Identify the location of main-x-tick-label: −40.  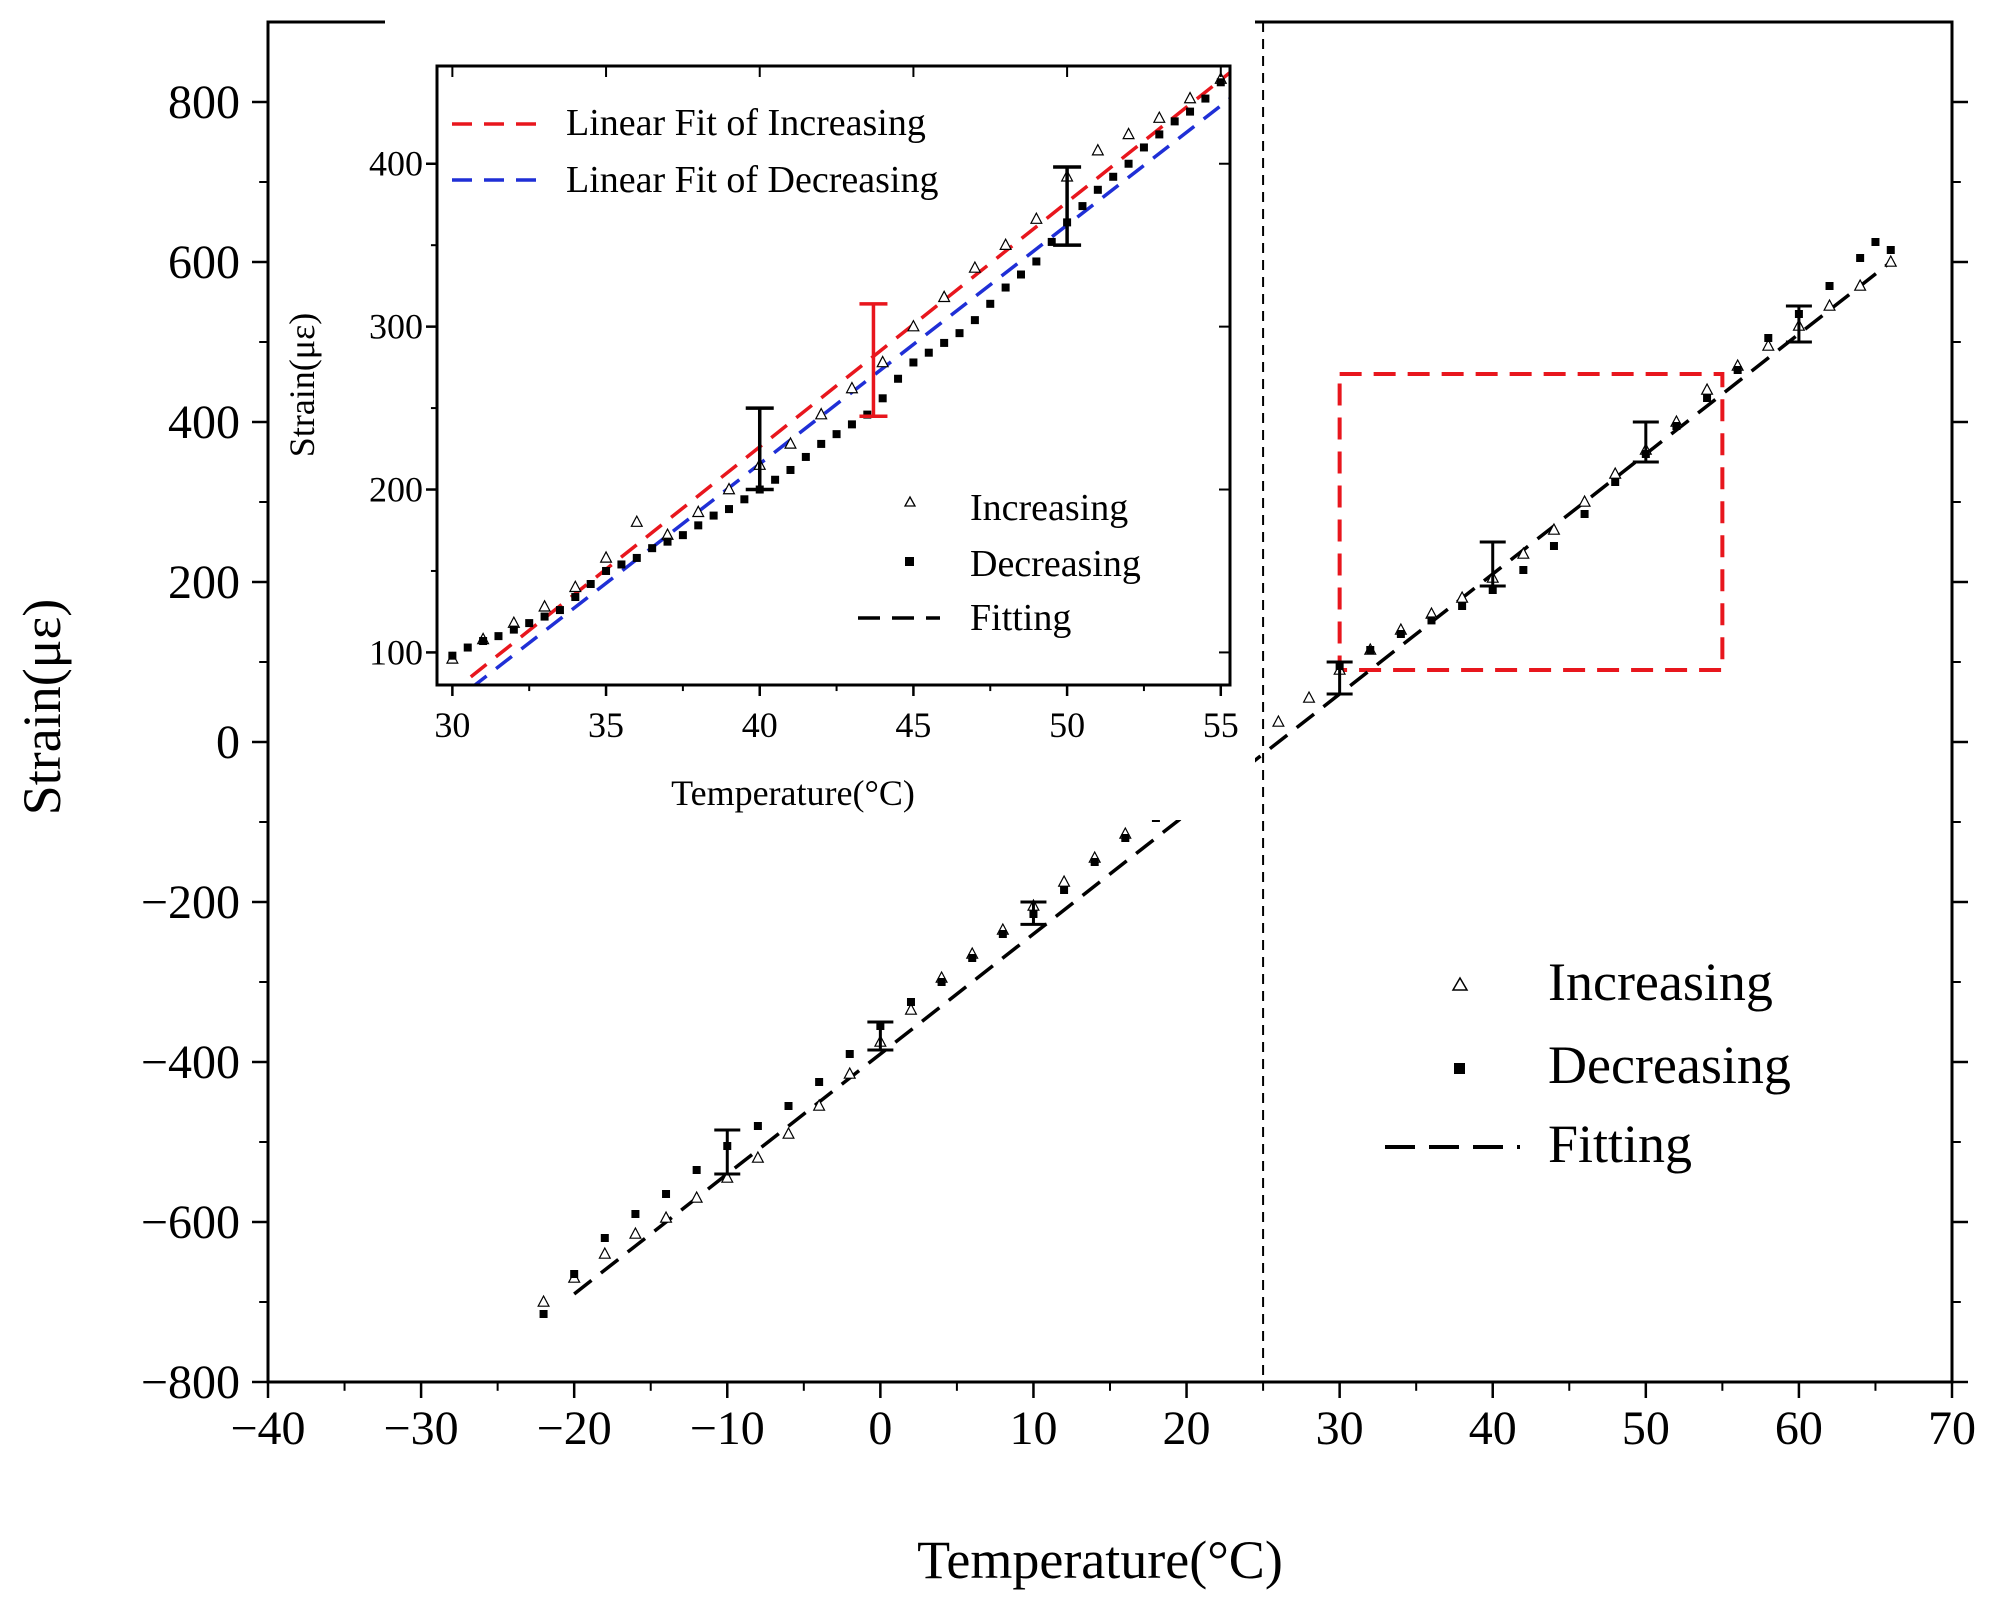
(267, 1428).